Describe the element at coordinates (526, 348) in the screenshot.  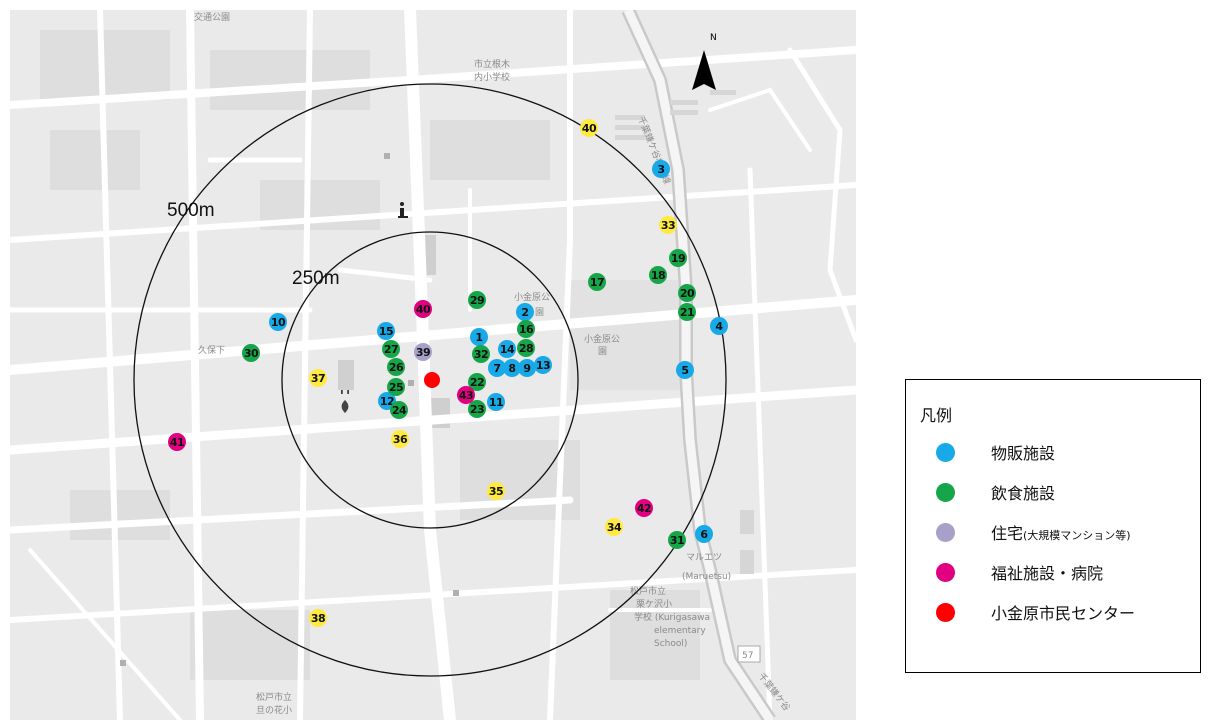
I see `map-marker-28-dining: 28` at that location.